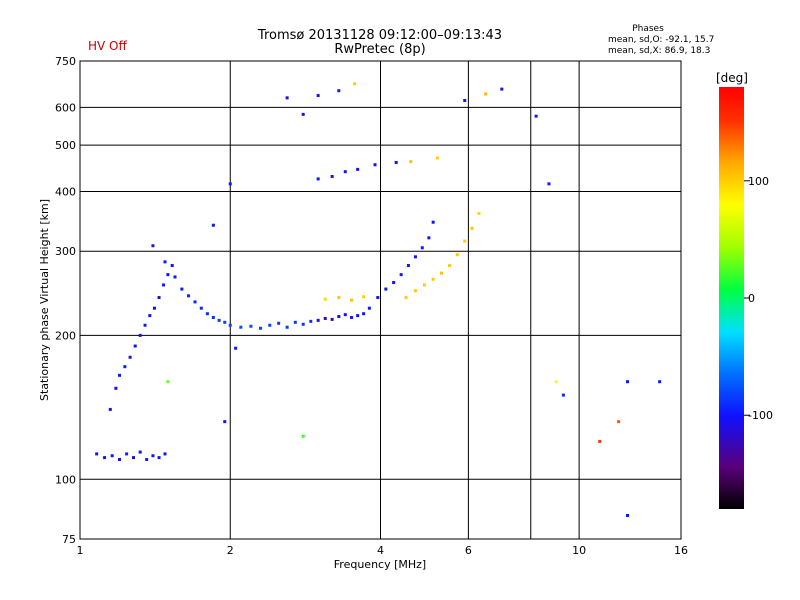 The image size is (800, 600). Describe the element at coordinates (732, 78) in the screenshot. I see `colorbar-label: [deg]` at that location.